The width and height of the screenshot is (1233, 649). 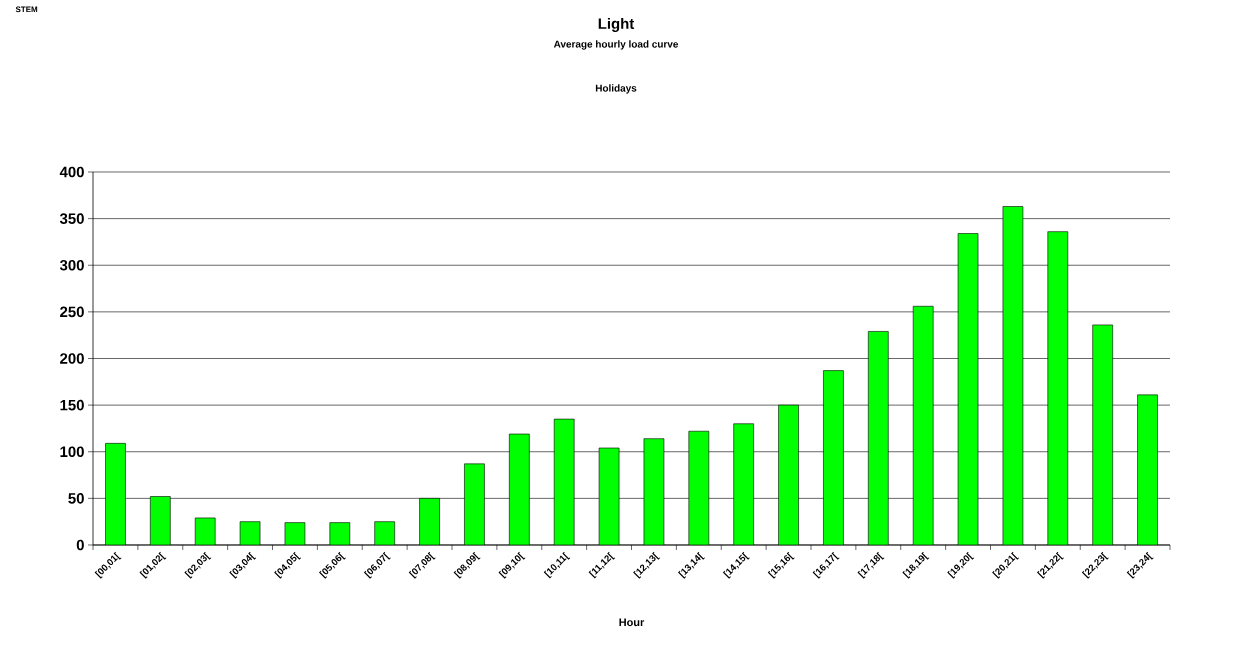 I want to click on y-tick-label: 250, so click(x=72, y=312).